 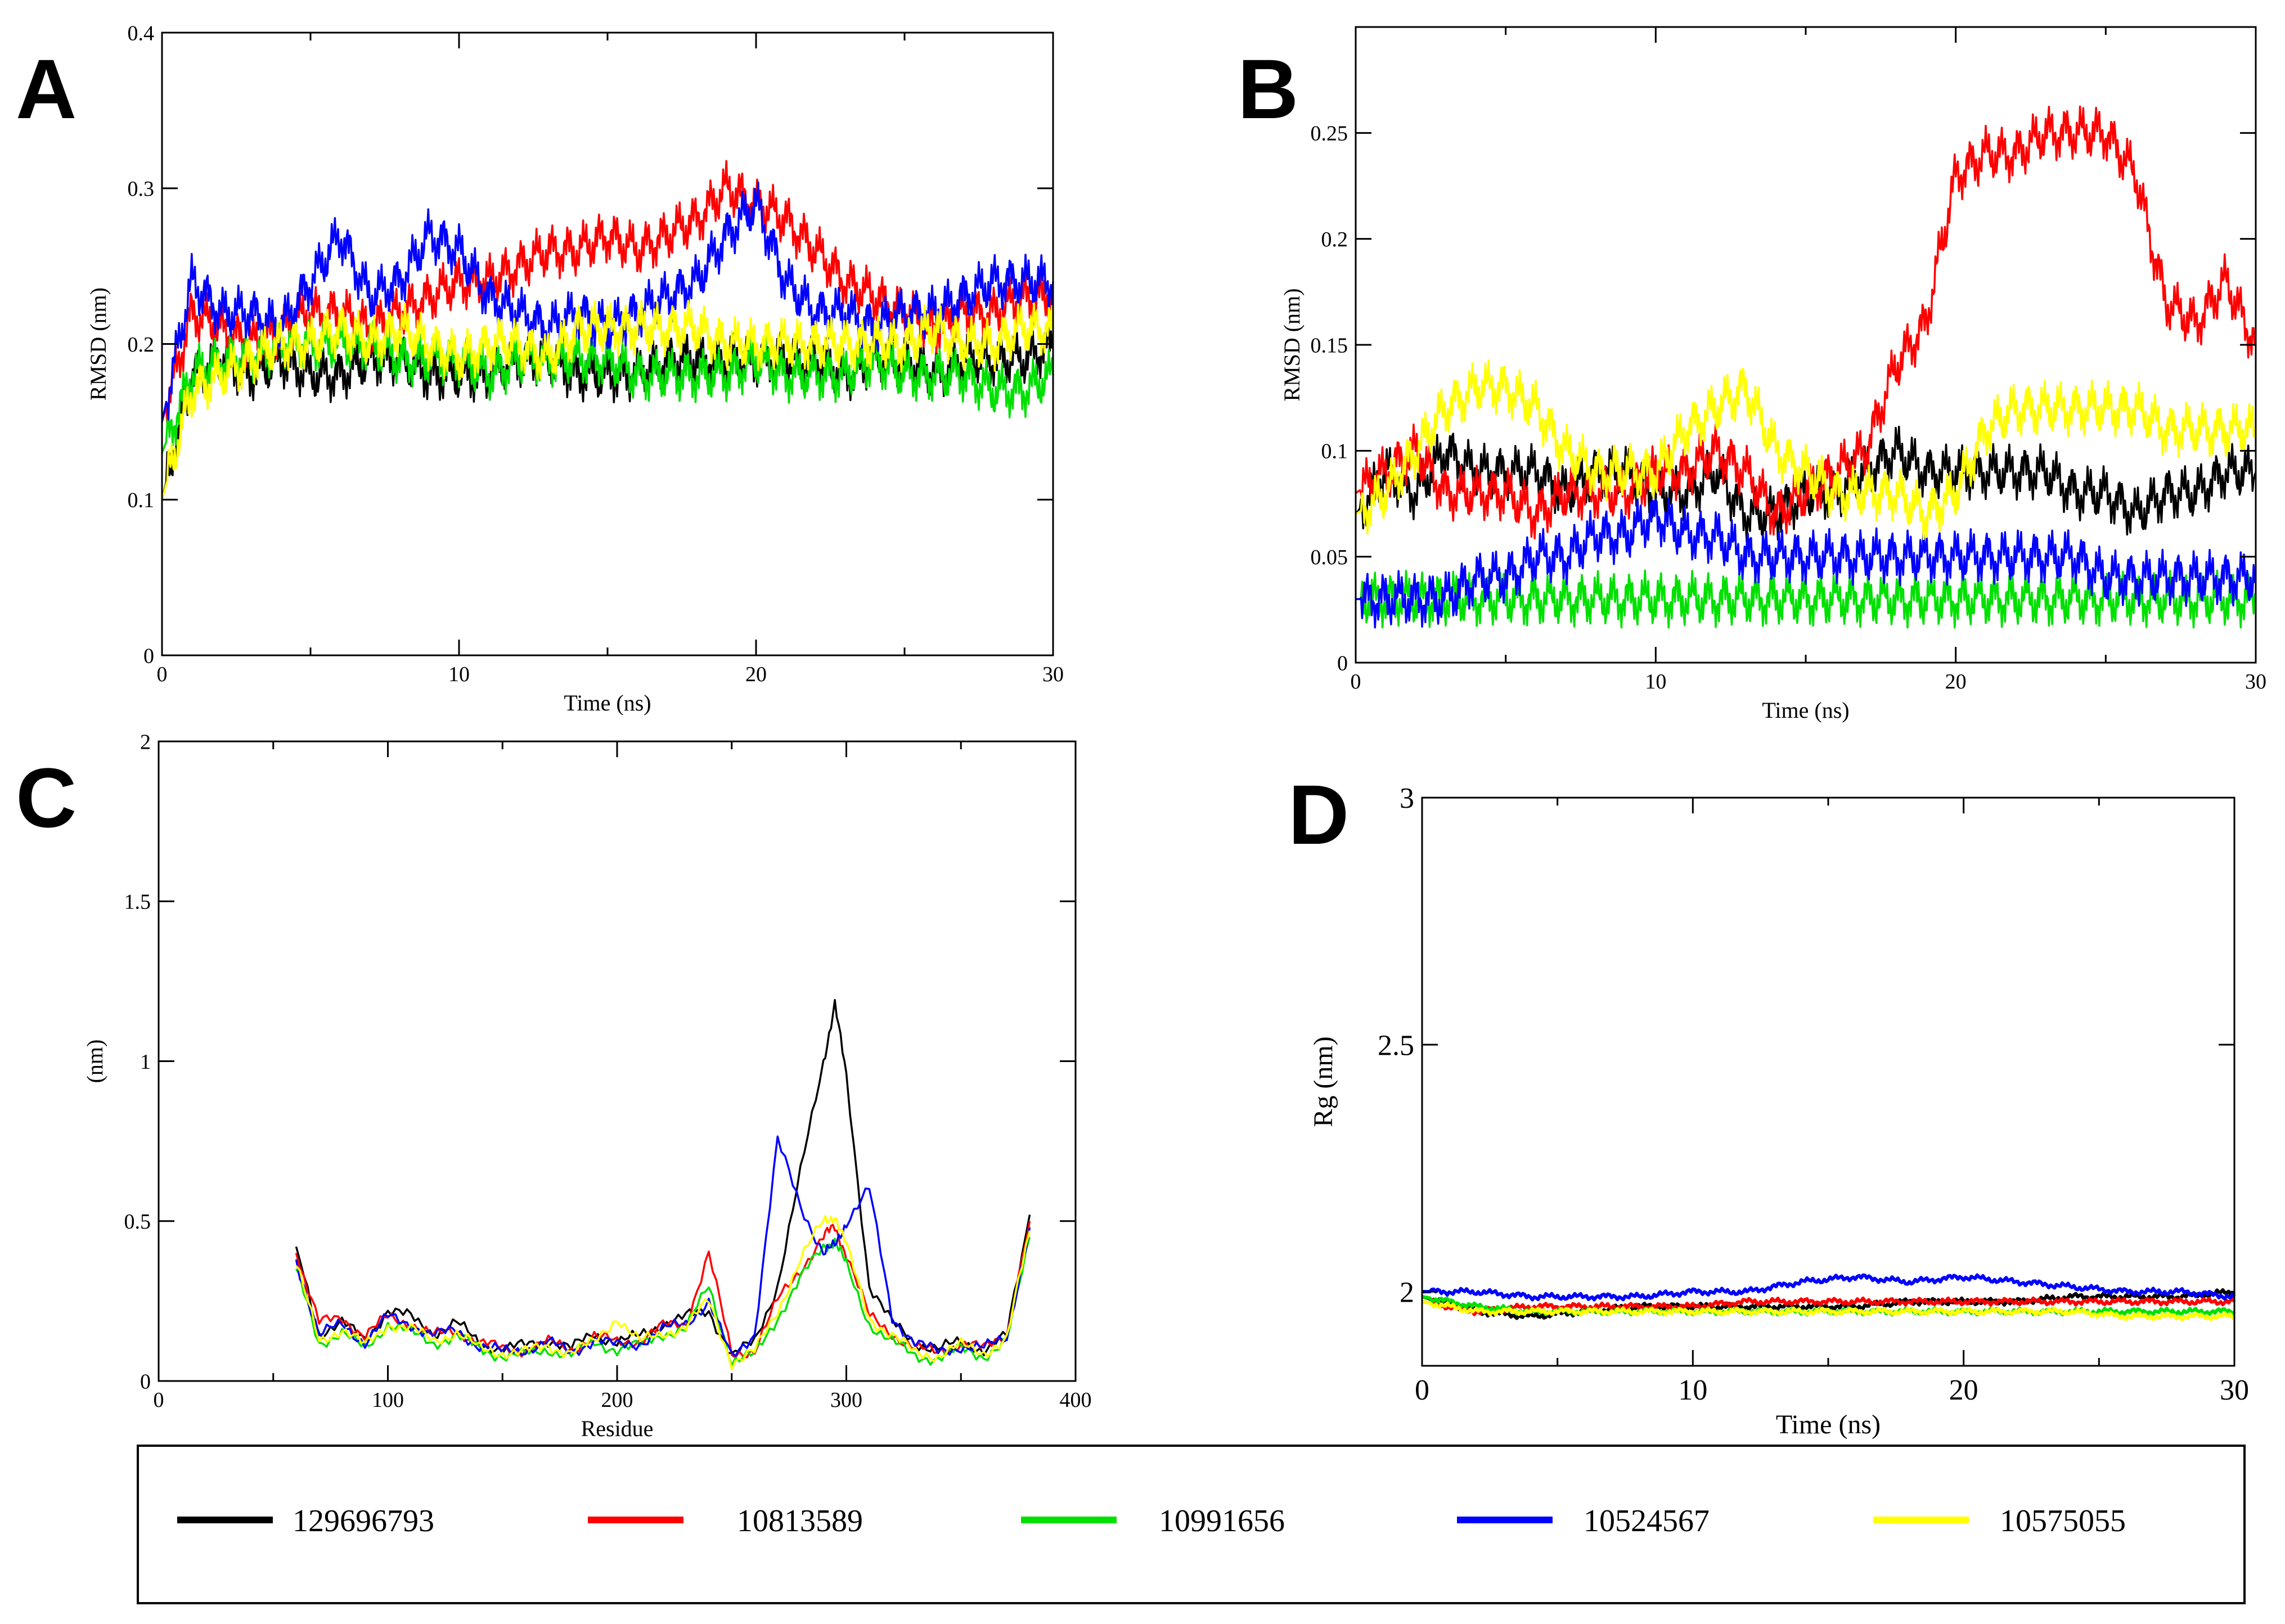 What do you see at coordinates (1329, 134) in the screenshot?
I see `panel-b-y-tick-label: 0.25` at bounding box center [1329, 134].